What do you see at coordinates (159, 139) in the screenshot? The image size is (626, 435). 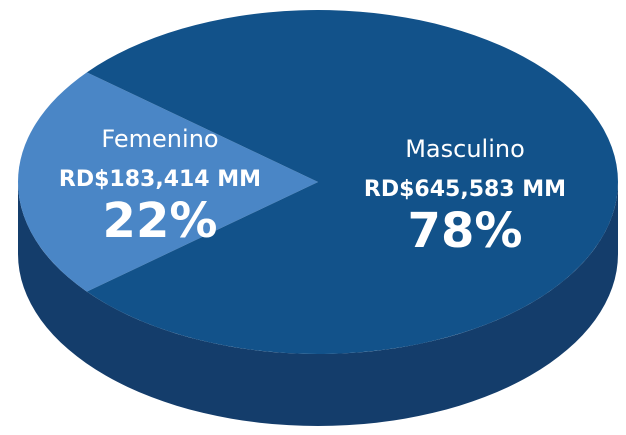 I see `slice-name: Femenino` at bounding box center [159, 139].